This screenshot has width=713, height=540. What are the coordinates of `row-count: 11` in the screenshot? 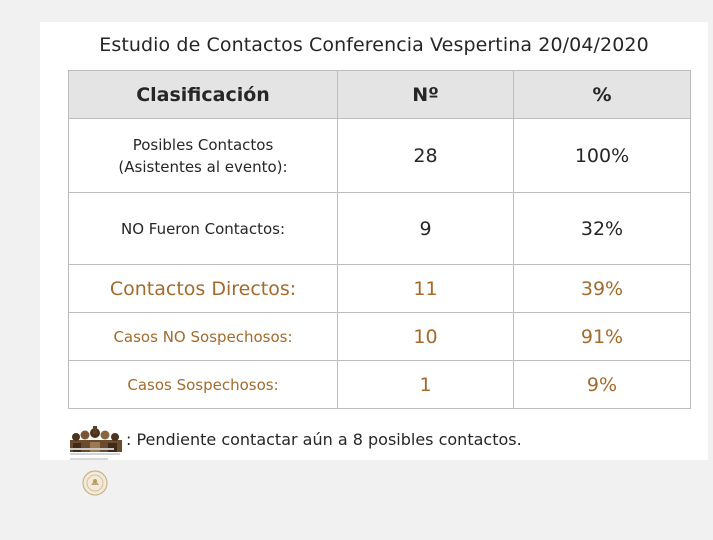 It's located at (425, 288).